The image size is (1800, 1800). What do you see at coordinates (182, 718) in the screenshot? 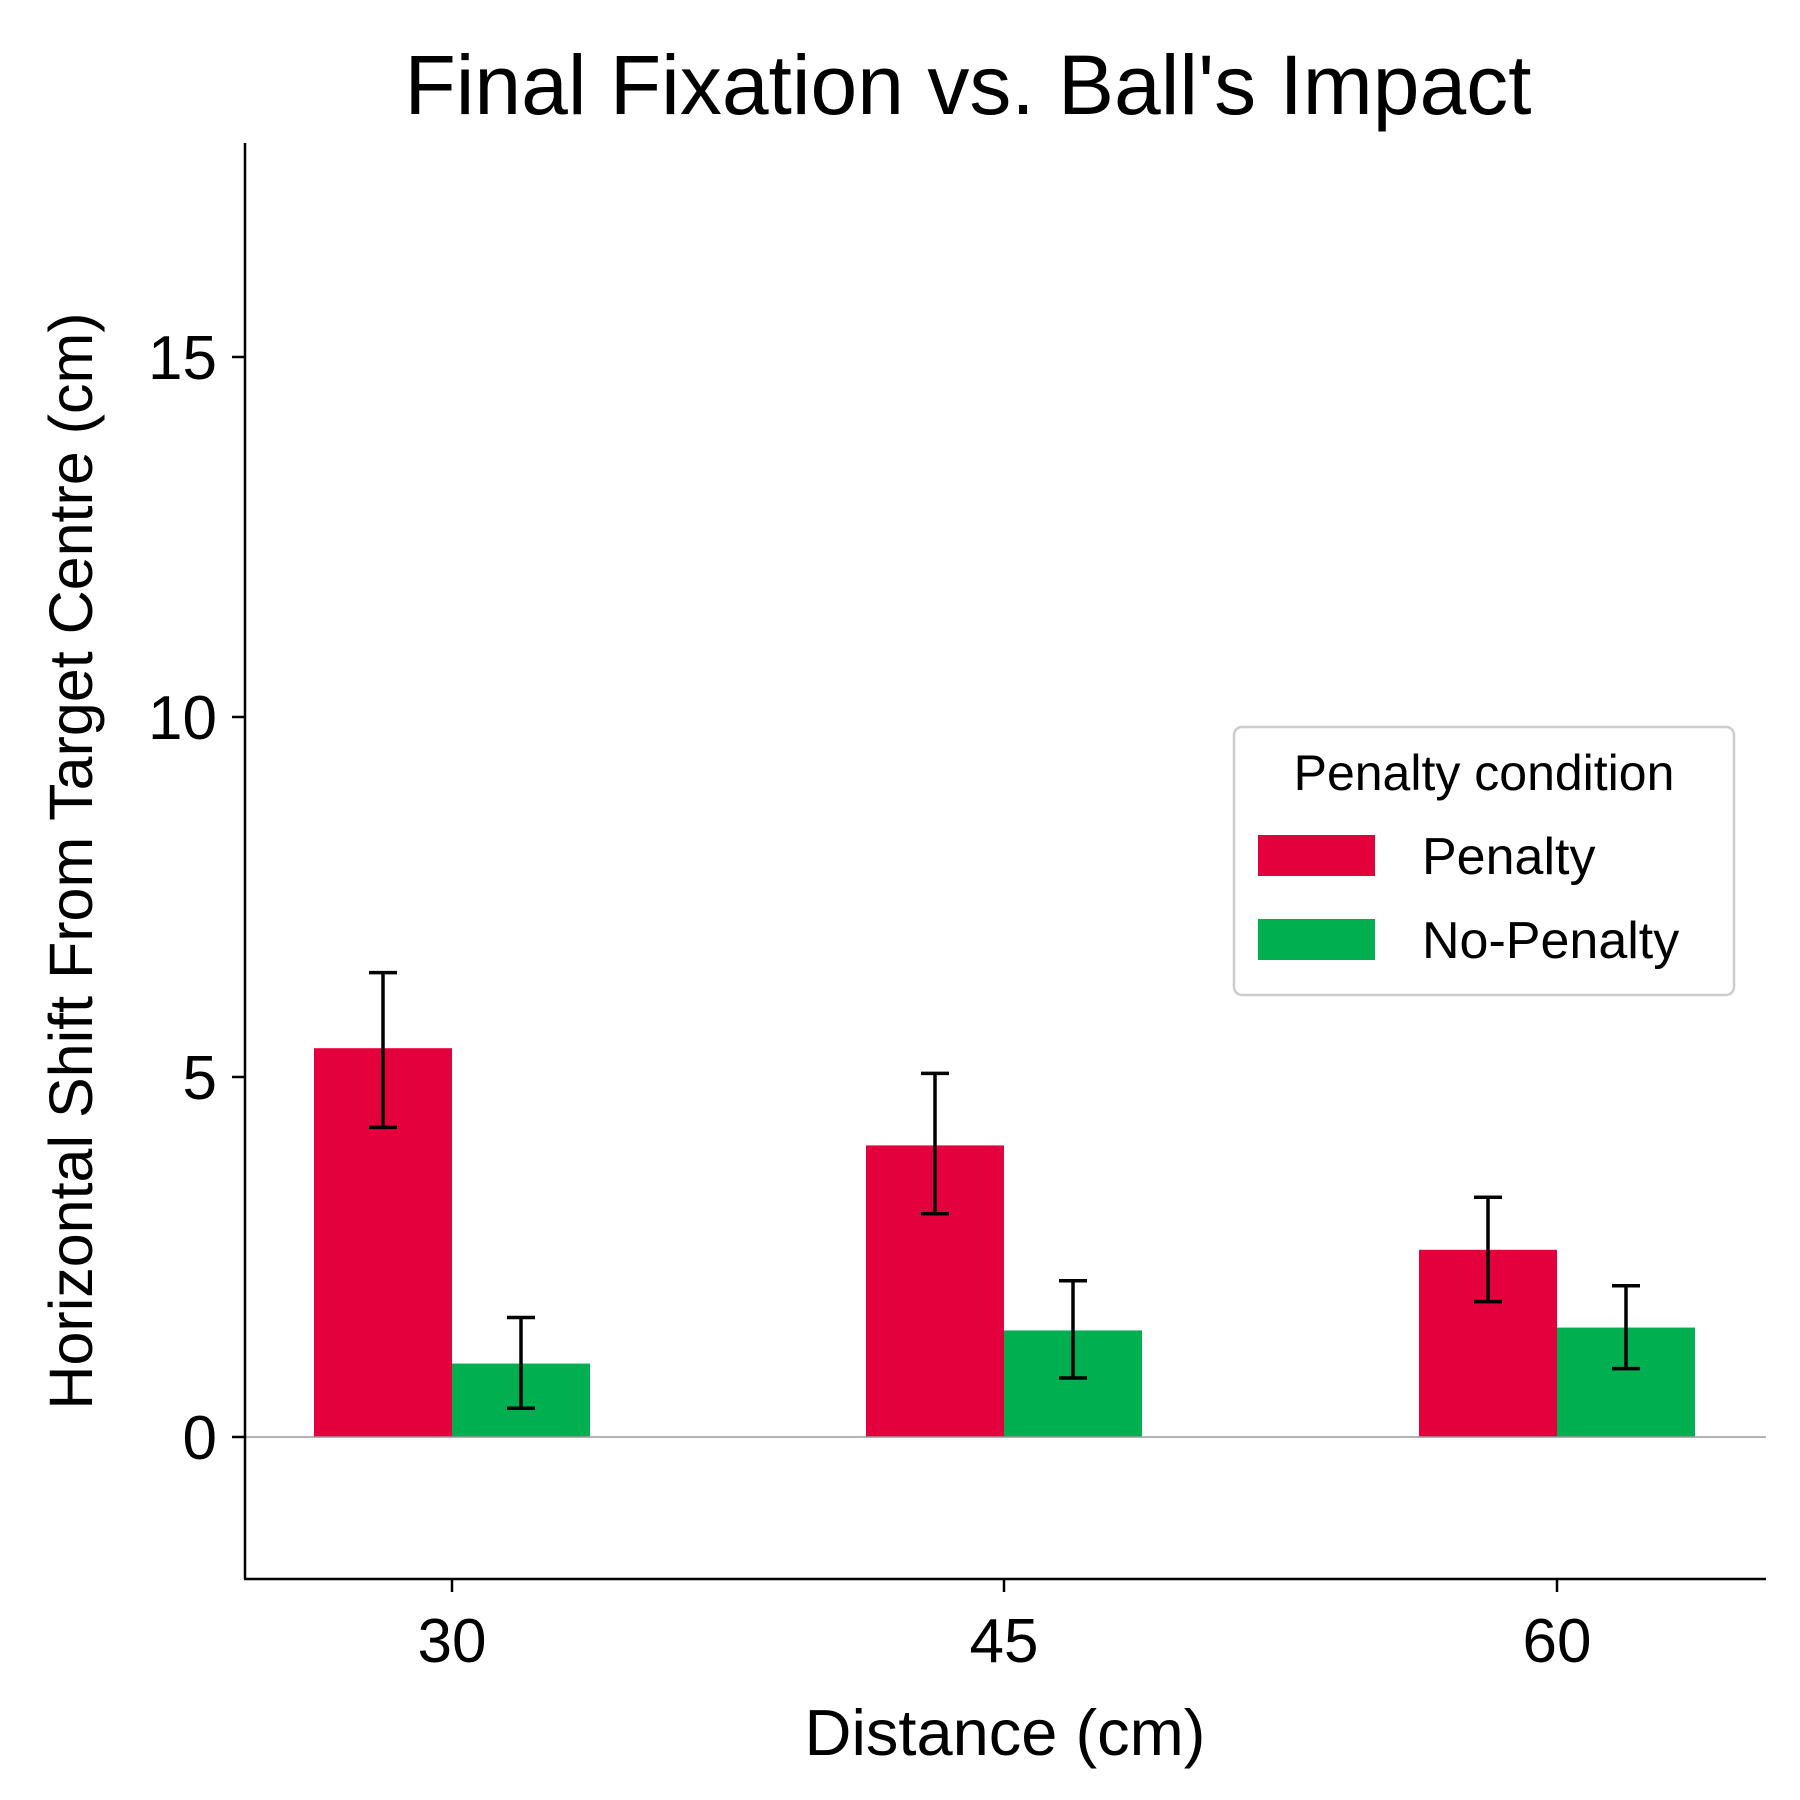
I see `y-tick-label-10: 10` at bounding box center [182, 718].